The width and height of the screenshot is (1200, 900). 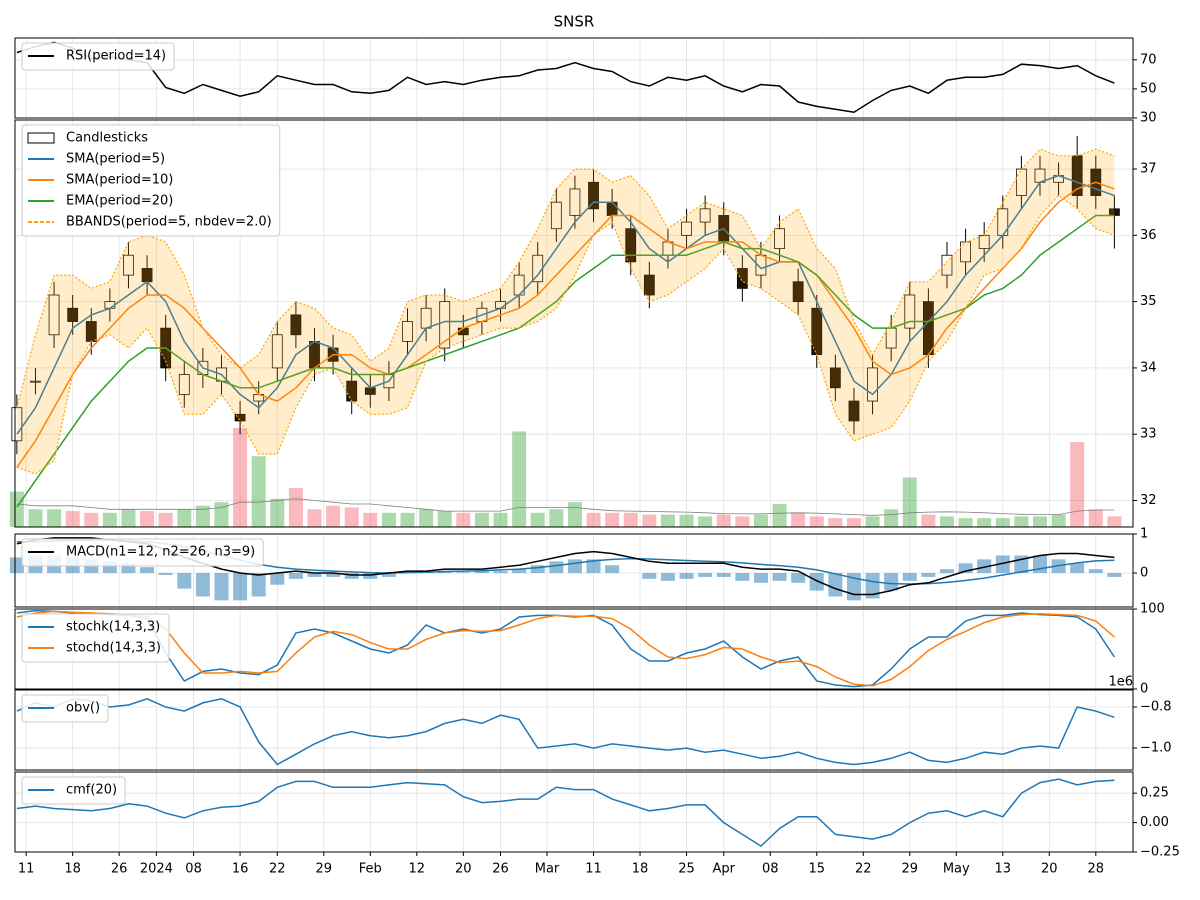 I want to click on x-tick-label: 20, so click(x=1049, y=869).